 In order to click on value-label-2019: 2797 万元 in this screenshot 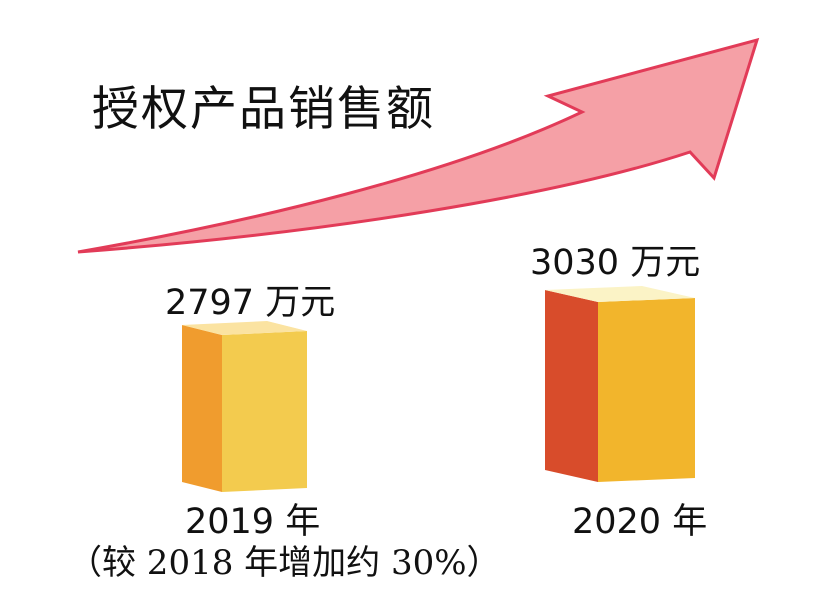, I will do `click(250, 303)`.